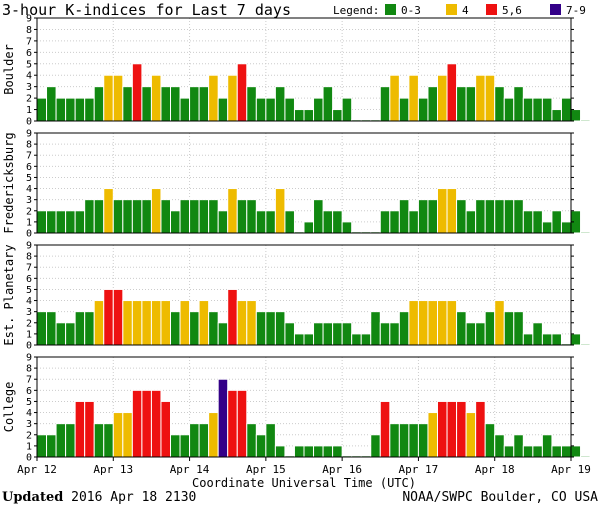 The height and width of the screenshot is (510, 600). I want to click on legend-text-7-9: 7-9, so click(576, 10).